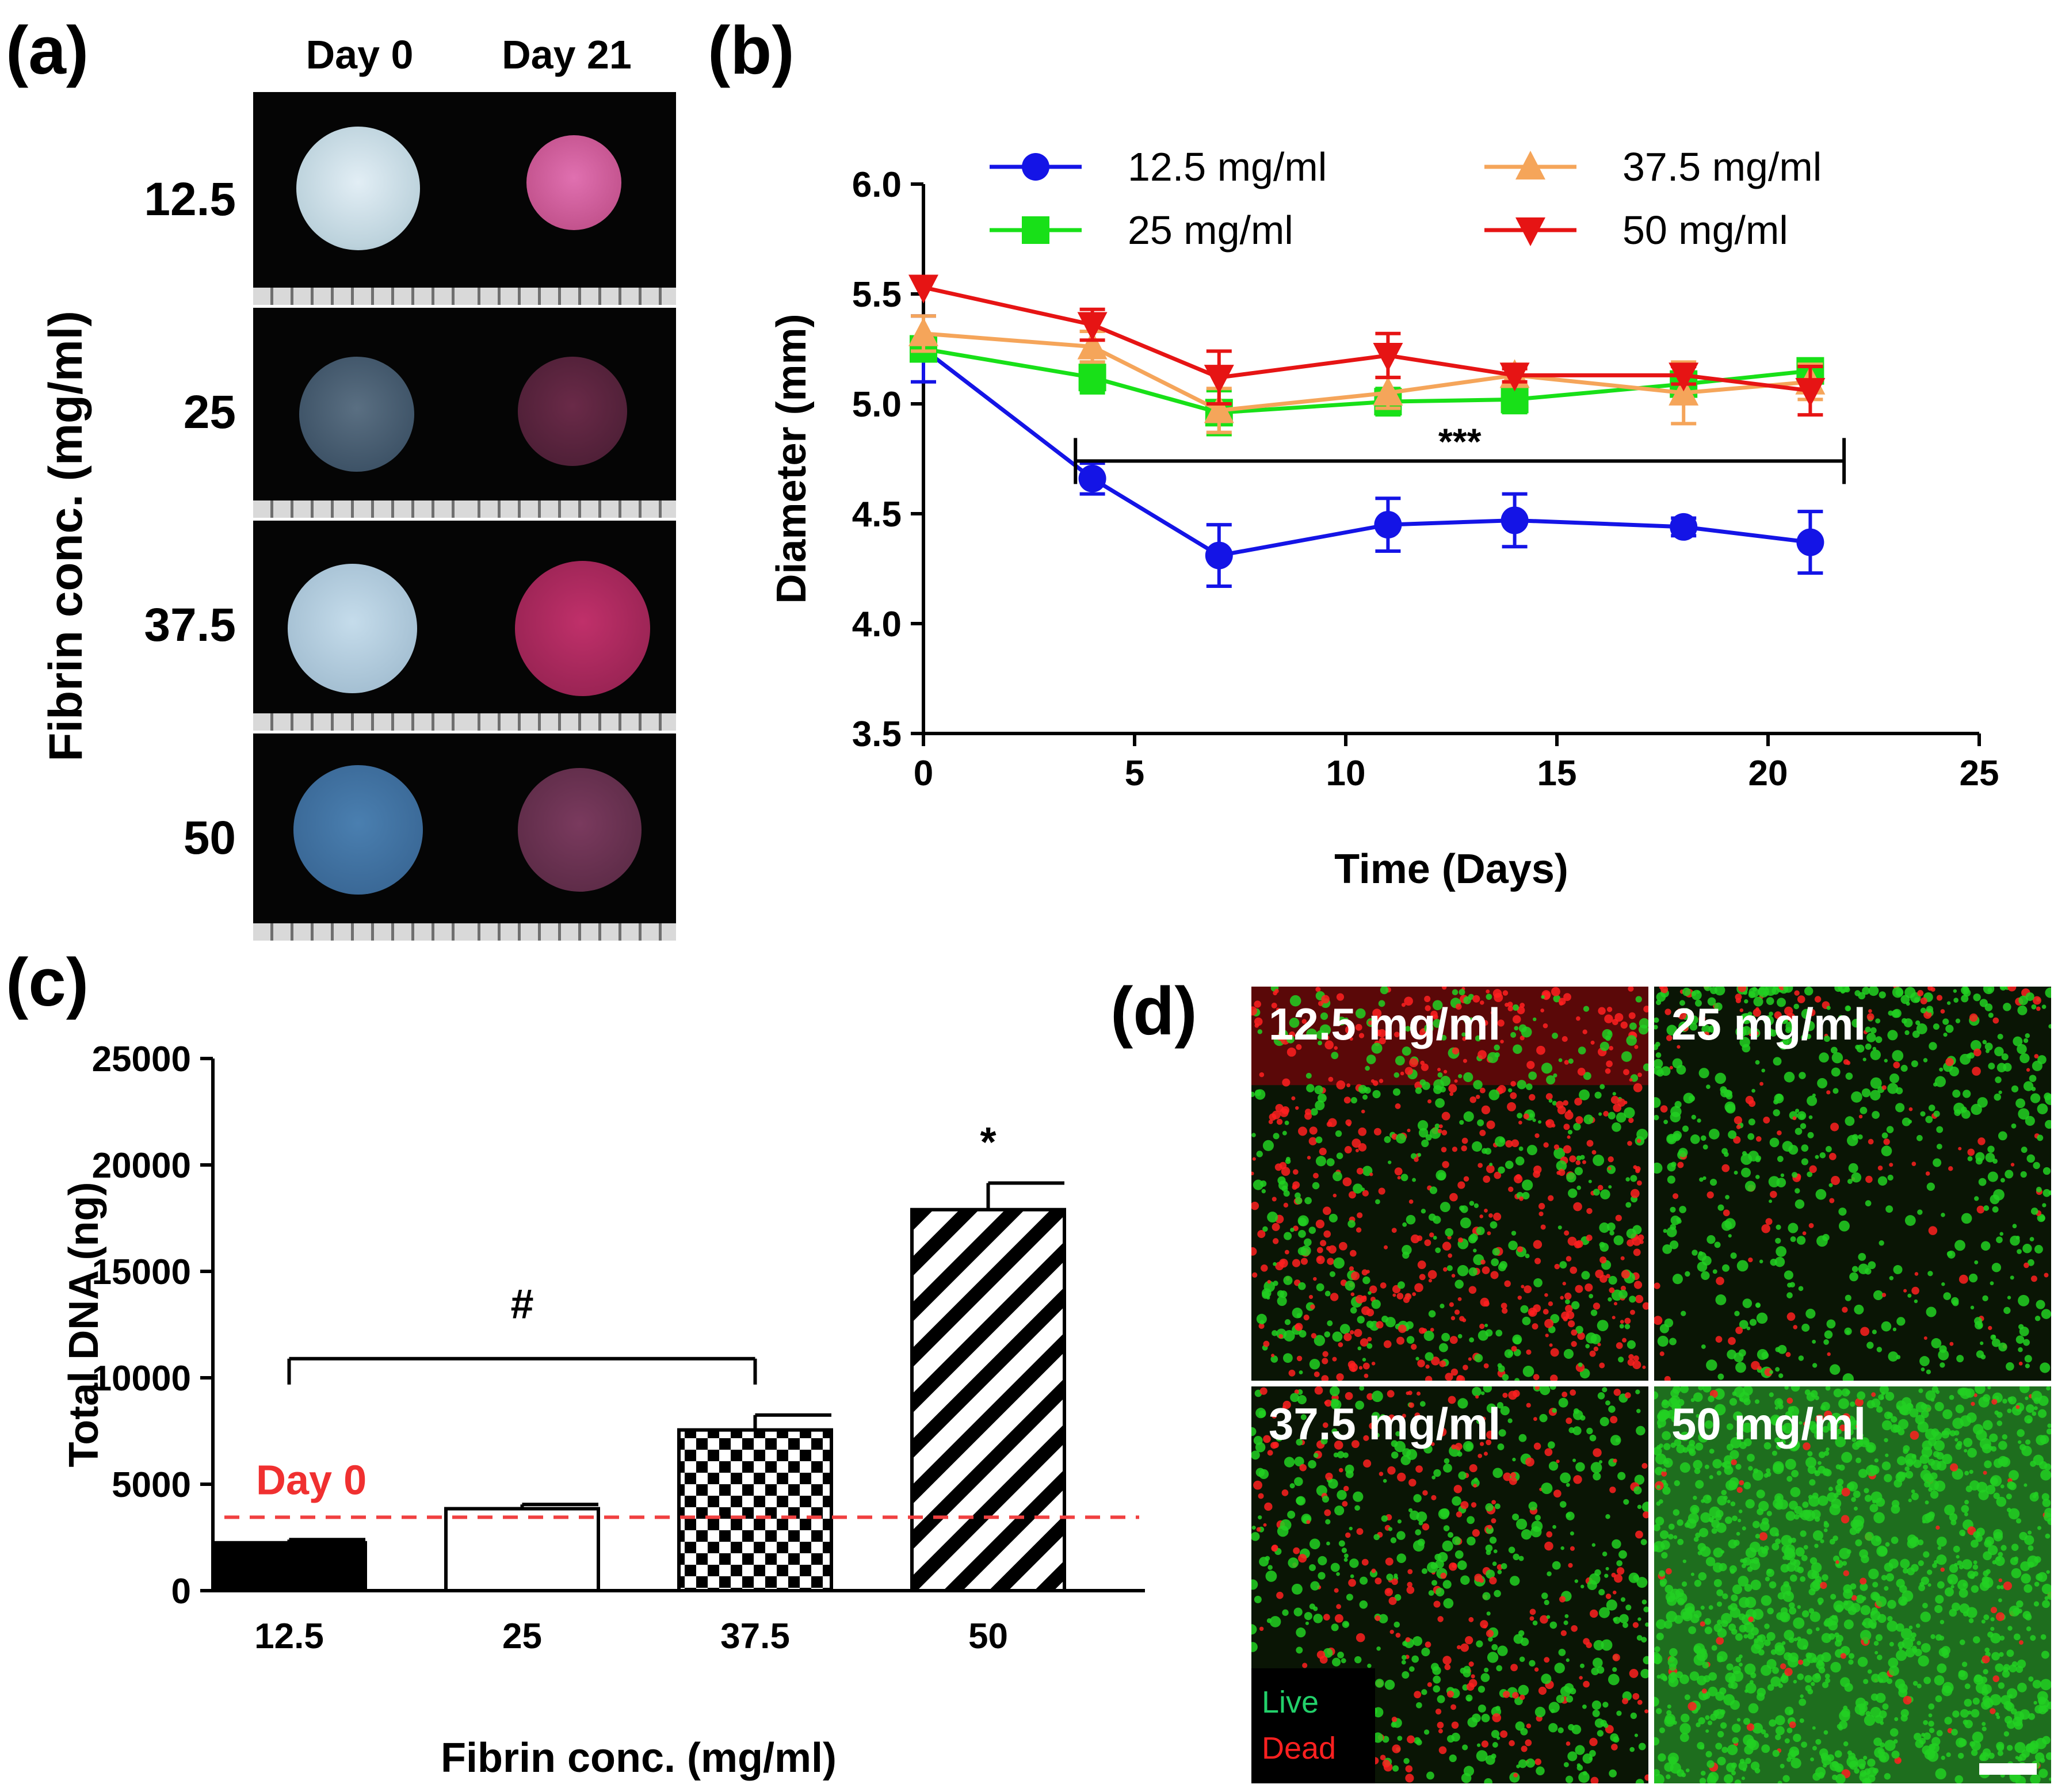  Describe the element at coordinates (1449, 1184) in the screenshot. I see `cell-texture` at that location.